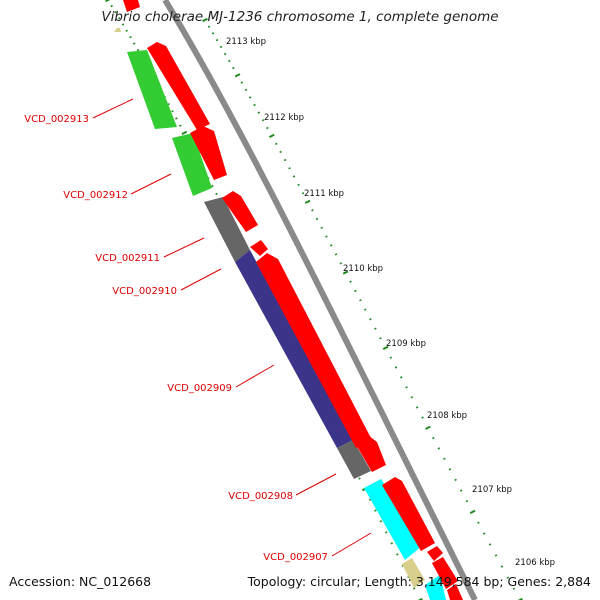 The height and width of the screenshot is (600, 600). Describe the element at coordinates (260, 496) in the screenshot. I see `gene-label: VCD_002908` at that location.